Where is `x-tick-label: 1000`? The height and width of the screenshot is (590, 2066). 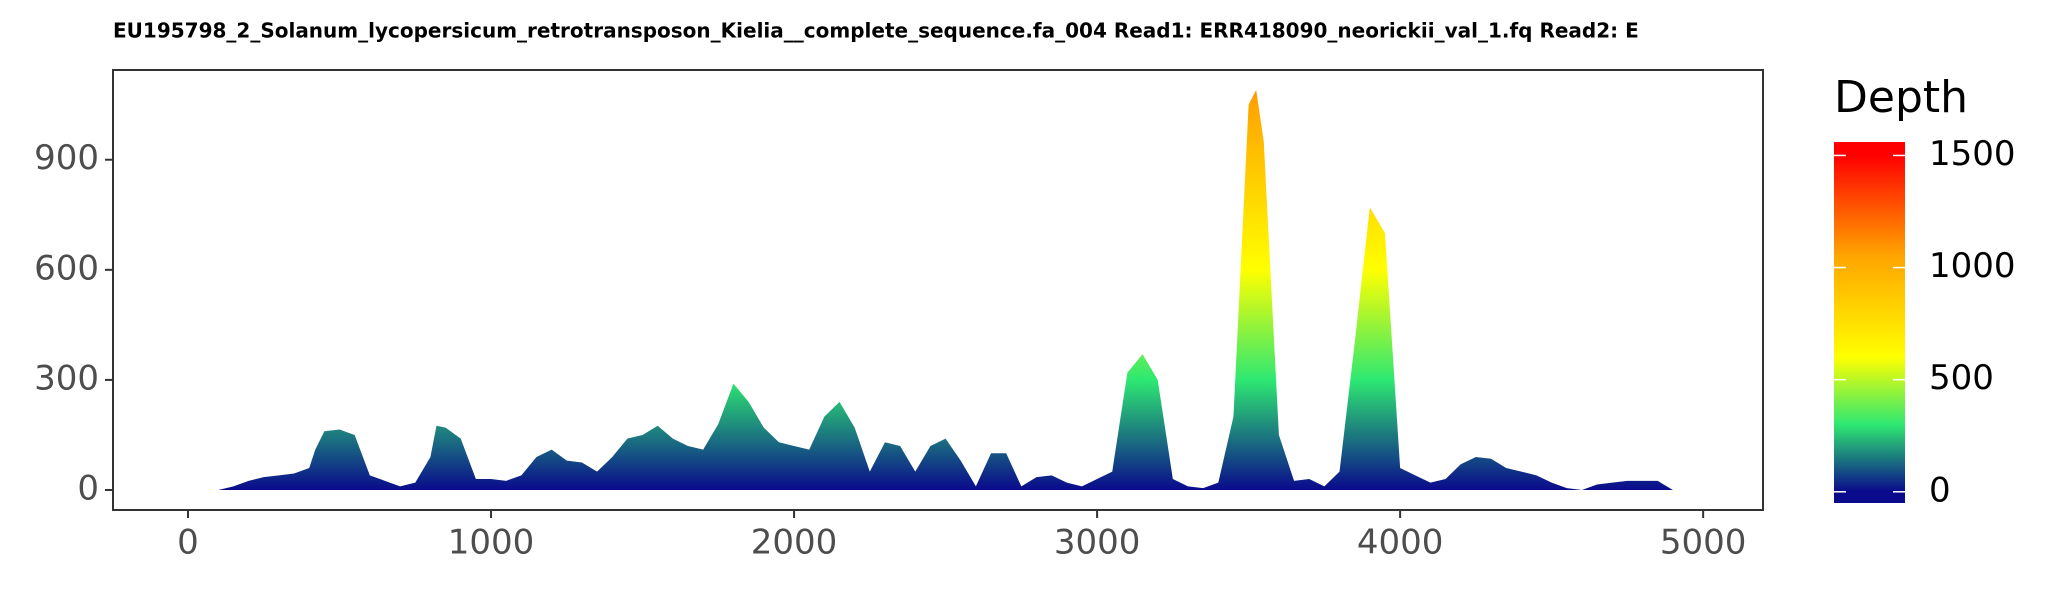
x-tick-label: 1000 is located at coordinates (491, 543).